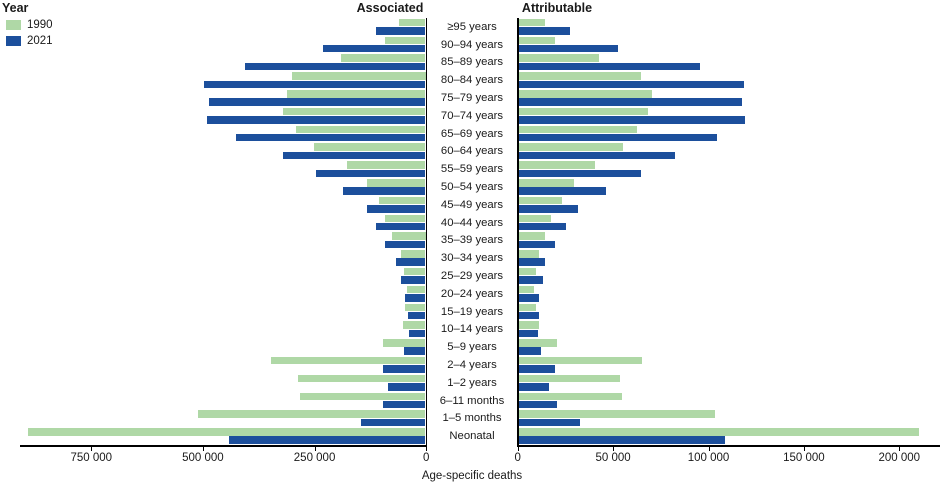  I want to click on associated-zero-axis, so click(426, 232).